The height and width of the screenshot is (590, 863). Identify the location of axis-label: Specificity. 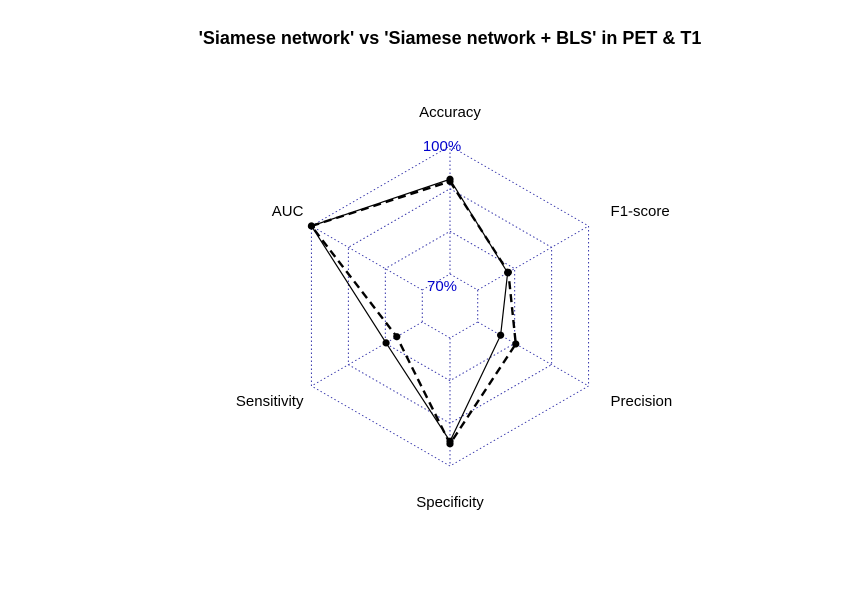
(450, 502).